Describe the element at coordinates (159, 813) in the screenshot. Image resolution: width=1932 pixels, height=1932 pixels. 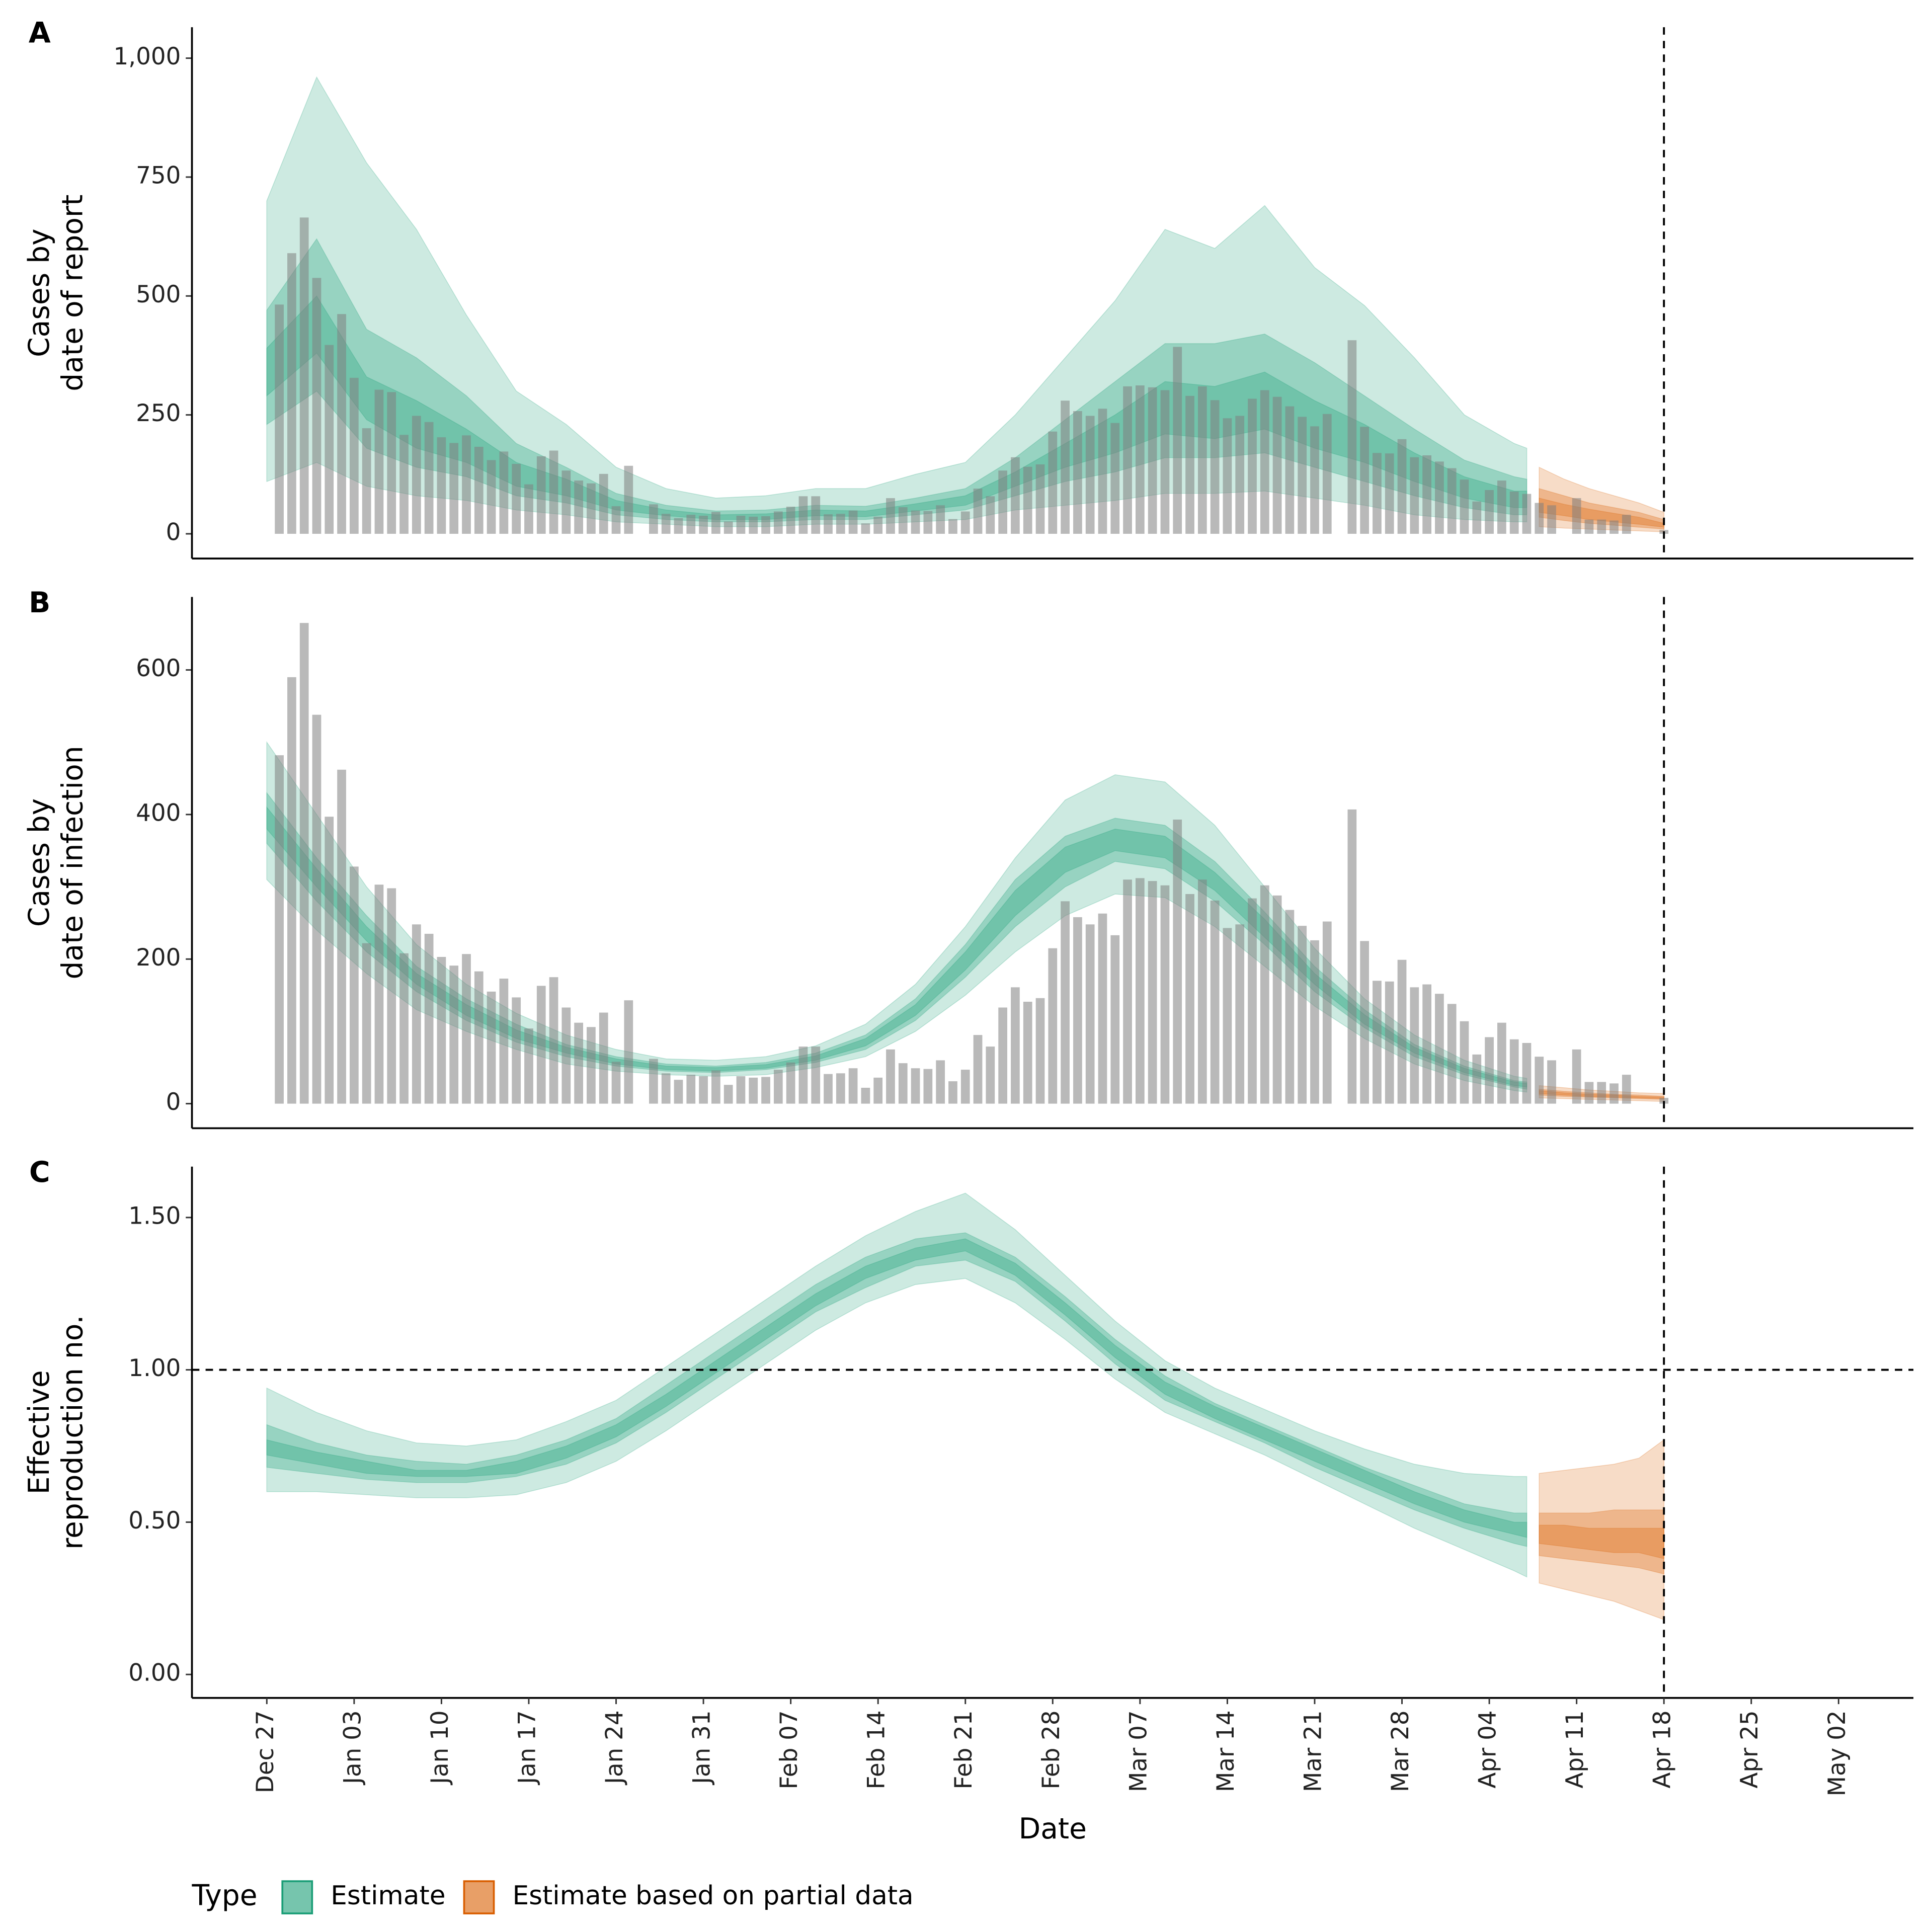
I see `y-tick-label: 400` at that location.